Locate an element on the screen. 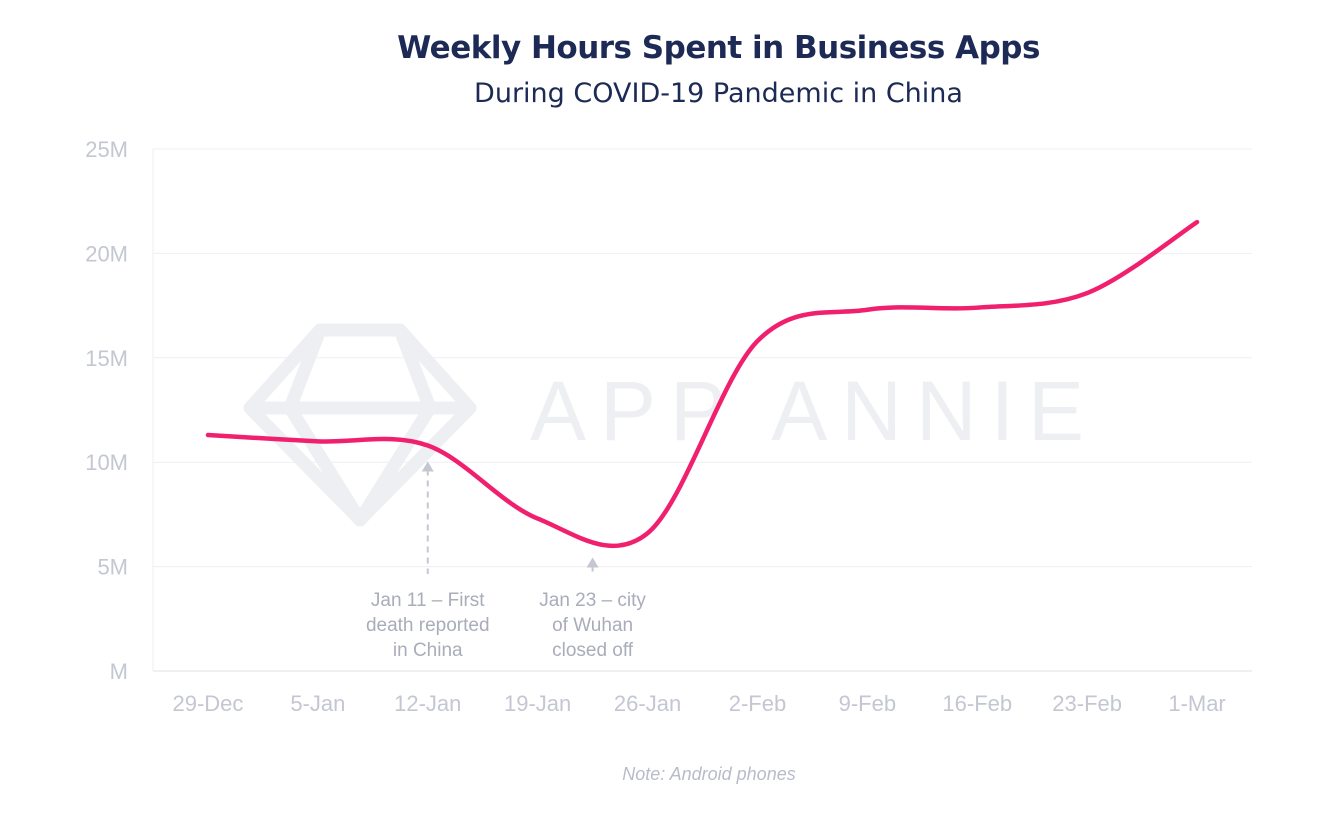 The width and height of the screenshot is (1337, 814). y-tick-label: M is located at coordinates (119, 671).